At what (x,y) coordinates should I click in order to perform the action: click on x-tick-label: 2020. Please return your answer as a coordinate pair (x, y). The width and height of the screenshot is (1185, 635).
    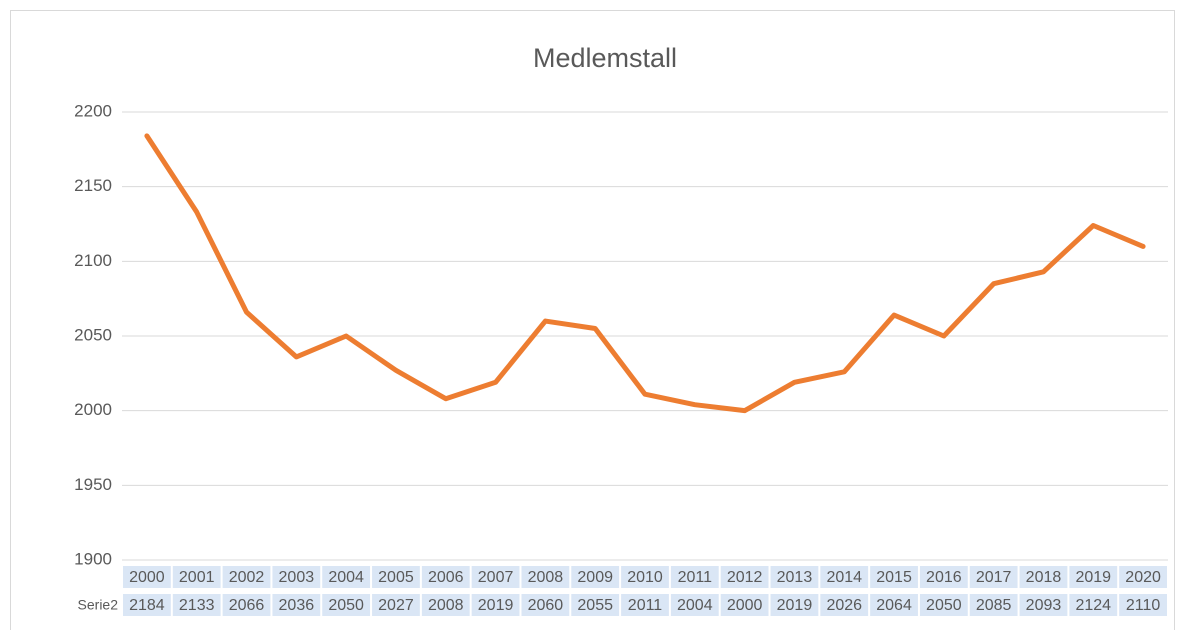
    Looking at the image, I should click on (1143, 577).